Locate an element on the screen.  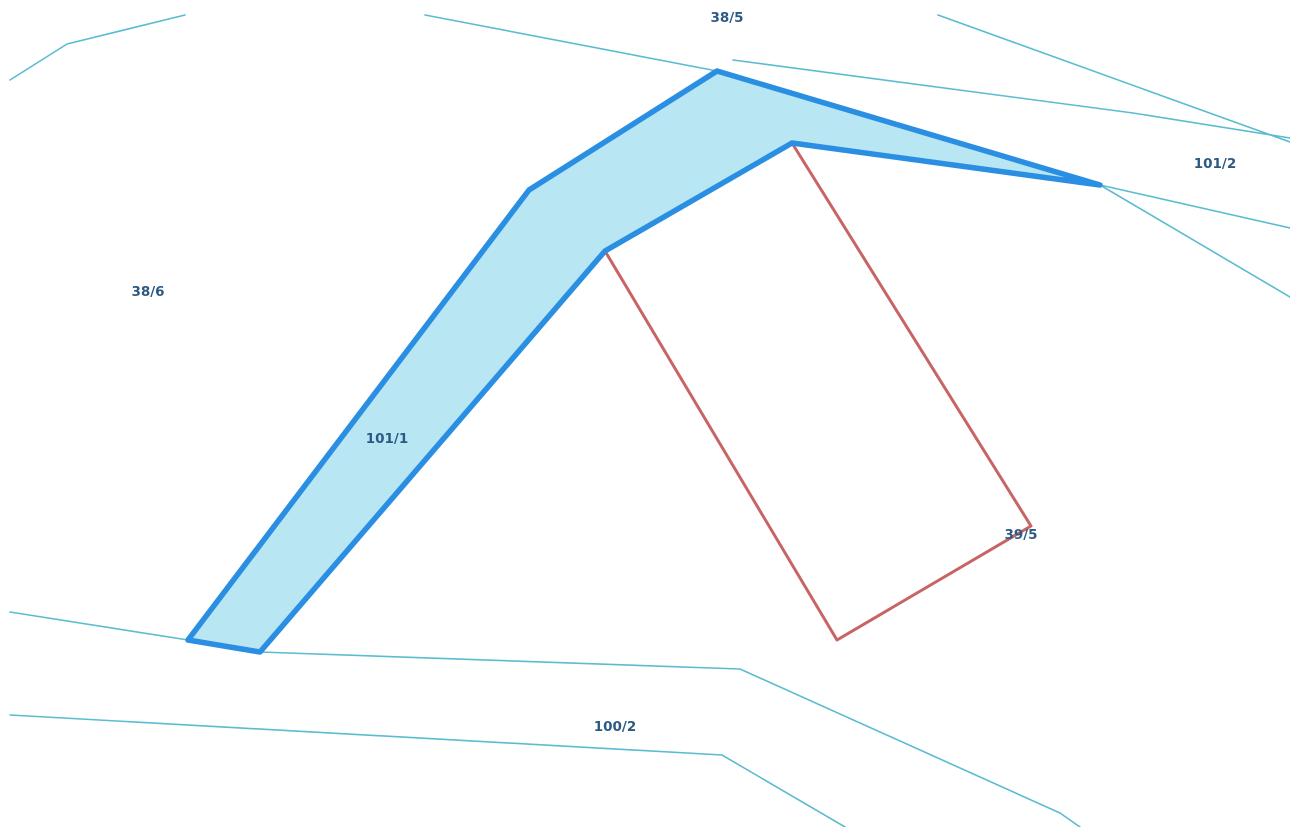
parcel-boundary-road-upper is located at coordinates (670, 739).